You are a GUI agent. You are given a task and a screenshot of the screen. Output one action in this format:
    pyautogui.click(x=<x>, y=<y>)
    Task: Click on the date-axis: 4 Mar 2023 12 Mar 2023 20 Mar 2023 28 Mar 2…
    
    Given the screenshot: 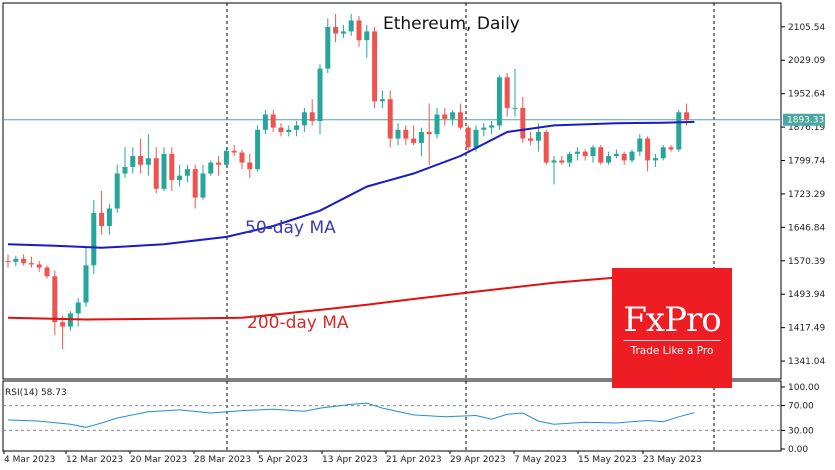 What is the action you would take?
    pyautogui.click(x=352, y=458)
    